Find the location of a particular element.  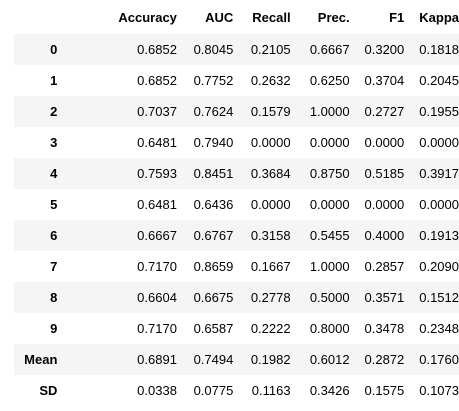

table-row: 3 0.6481 0.7940 0.0000 0.0000 0.0000 0.0000 is located at coordinates (236, 142).